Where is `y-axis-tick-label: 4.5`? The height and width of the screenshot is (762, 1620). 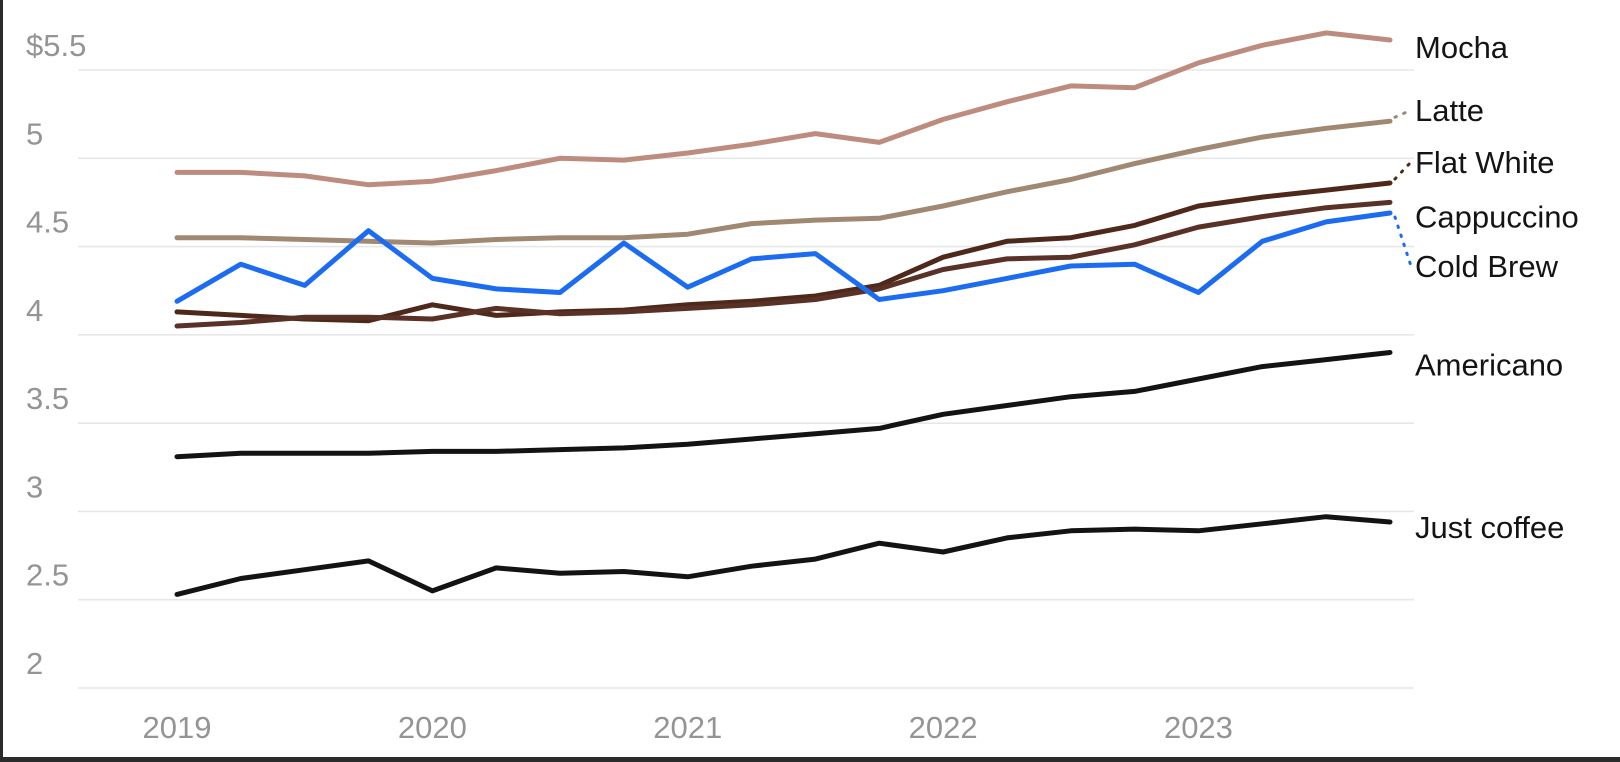 y-axis-tick-label: 4.5 is located at coordinates (47, 222).